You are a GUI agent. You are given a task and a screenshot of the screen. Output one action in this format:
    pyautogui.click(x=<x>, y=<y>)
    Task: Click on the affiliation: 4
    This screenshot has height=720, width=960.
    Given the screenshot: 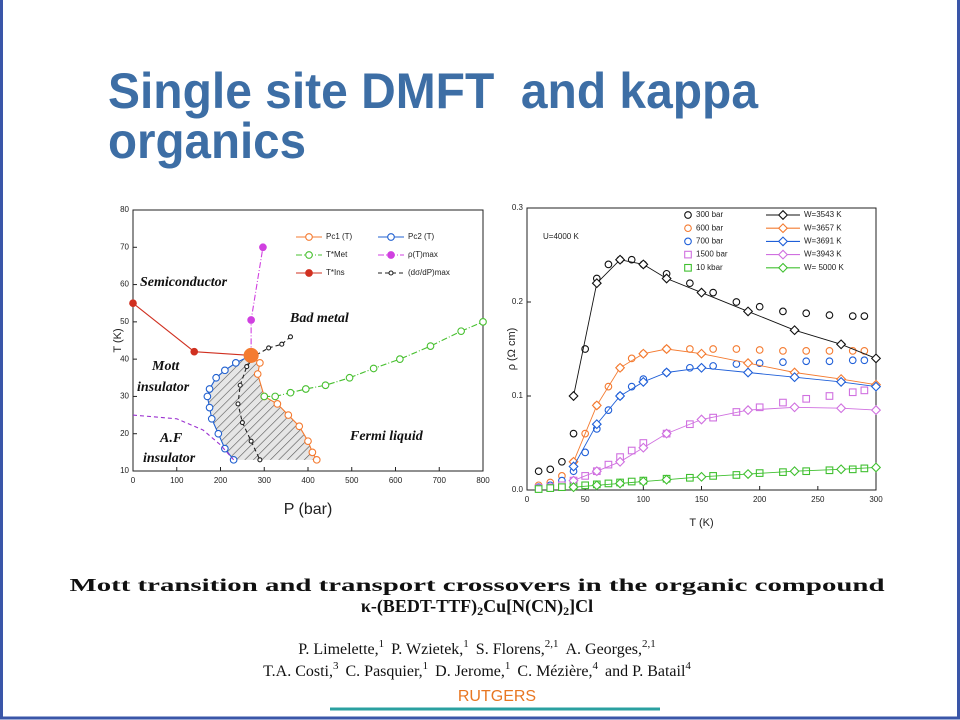 What is the action you would take?
    pyautogui.click(x=688, y=666)
    